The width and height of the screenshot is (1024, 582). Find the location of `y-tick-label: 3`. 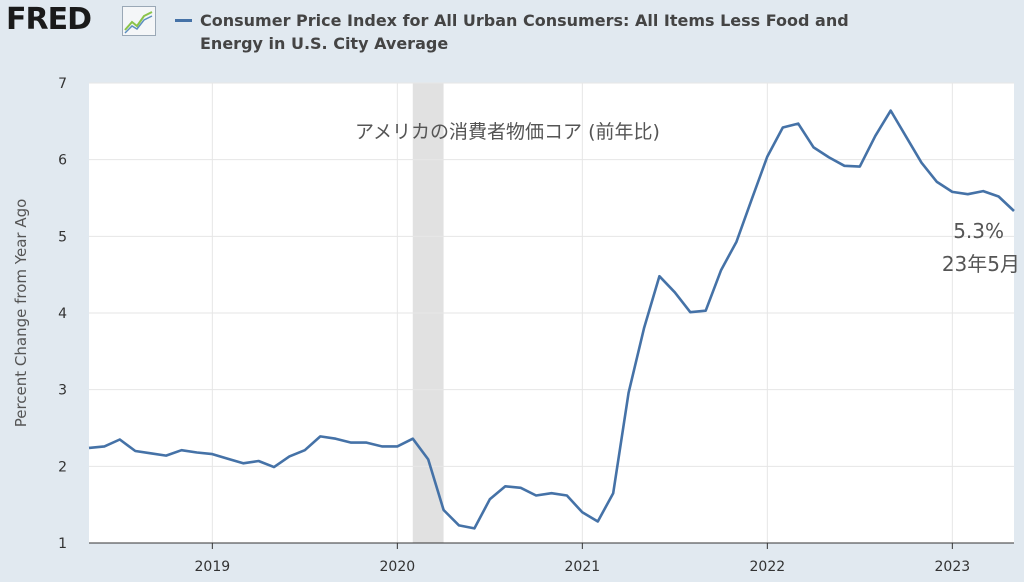

y-tick-label: 3 is located at coordinates (62, 391).